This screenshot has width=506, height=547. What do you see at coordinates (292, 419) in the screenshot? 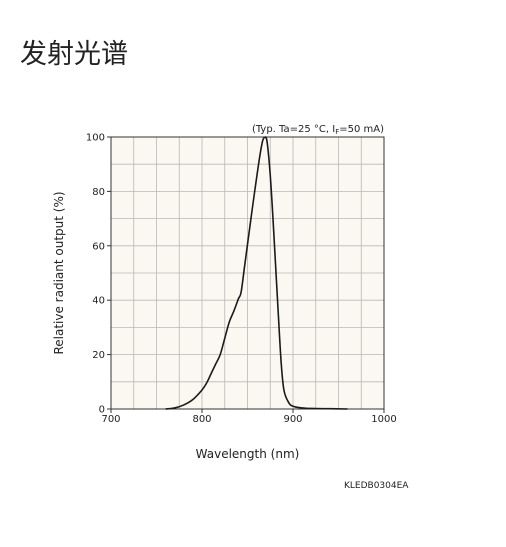
I see `x-tick-label: 900` at bounding box center [292, 419].